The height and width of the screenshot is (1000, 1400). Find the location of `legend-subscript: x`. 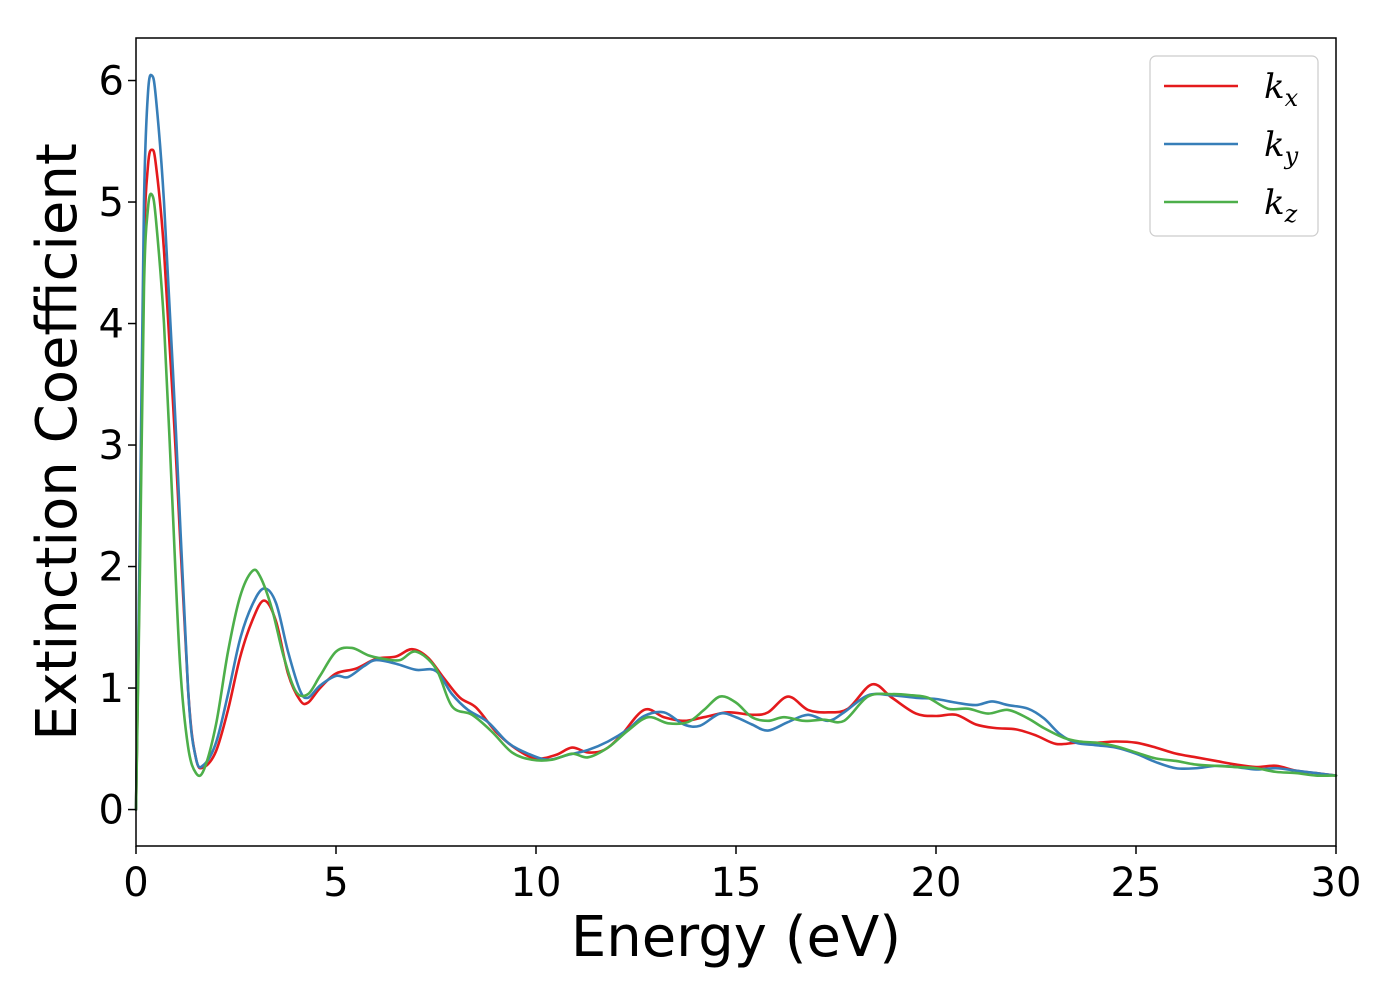

legend-subscript: x is located at coordinates (1292, 98).